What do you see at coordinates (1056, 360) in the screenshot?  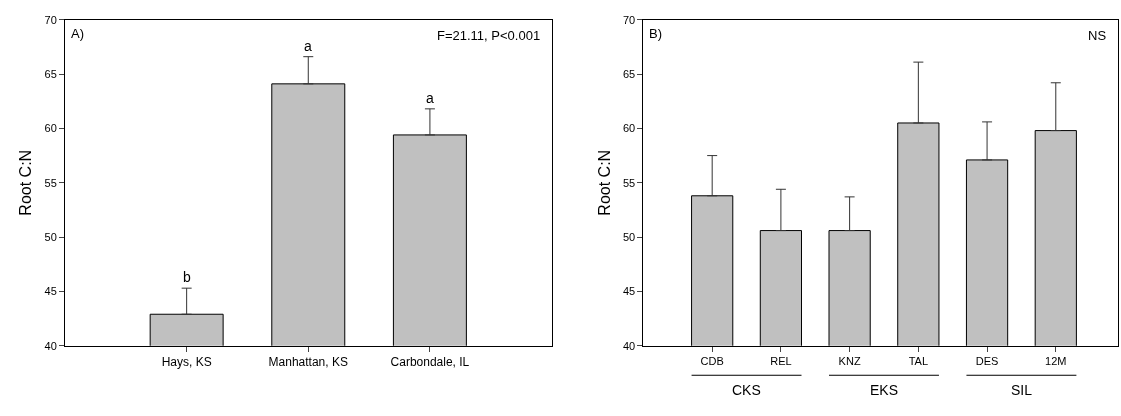 I see `x-tick-label: 12M` at bounding box center [1056, 360].